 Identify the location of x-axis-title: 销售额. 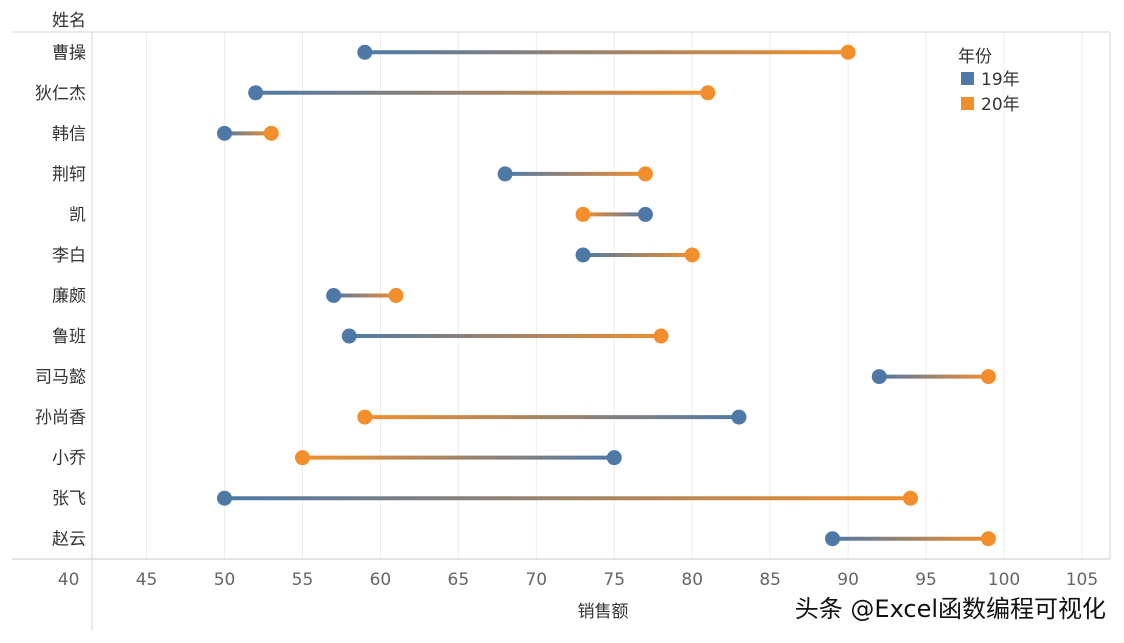
(603, 612).